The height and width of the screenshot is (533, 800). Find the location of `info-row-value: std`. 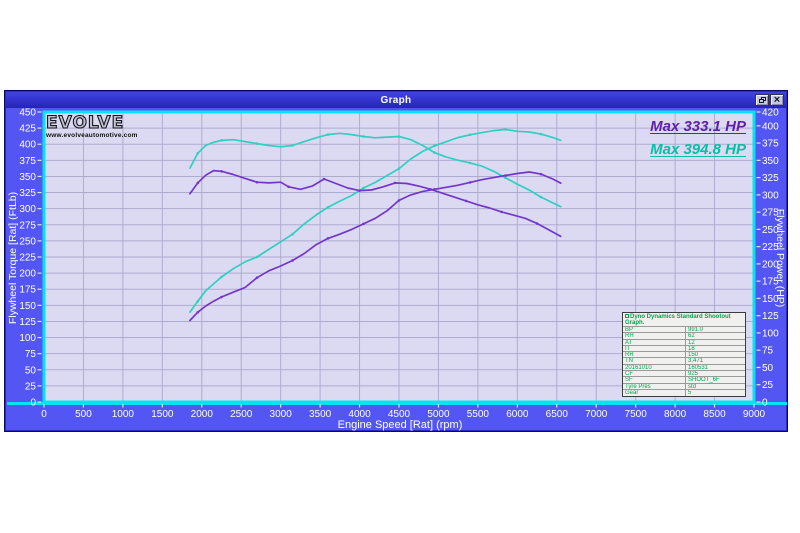

info-row-value: std is located at coordinates (715, 386).